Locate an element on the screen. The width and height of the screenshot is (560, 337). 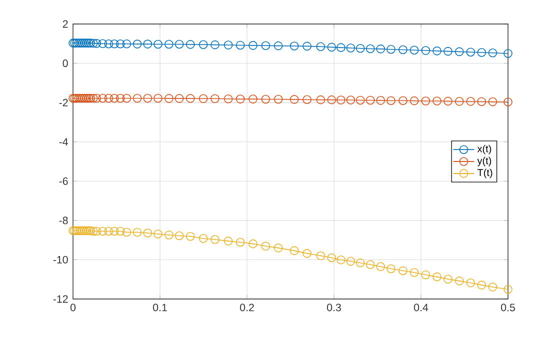
y-tick-label: -2 is located at coordinates (63, 102).